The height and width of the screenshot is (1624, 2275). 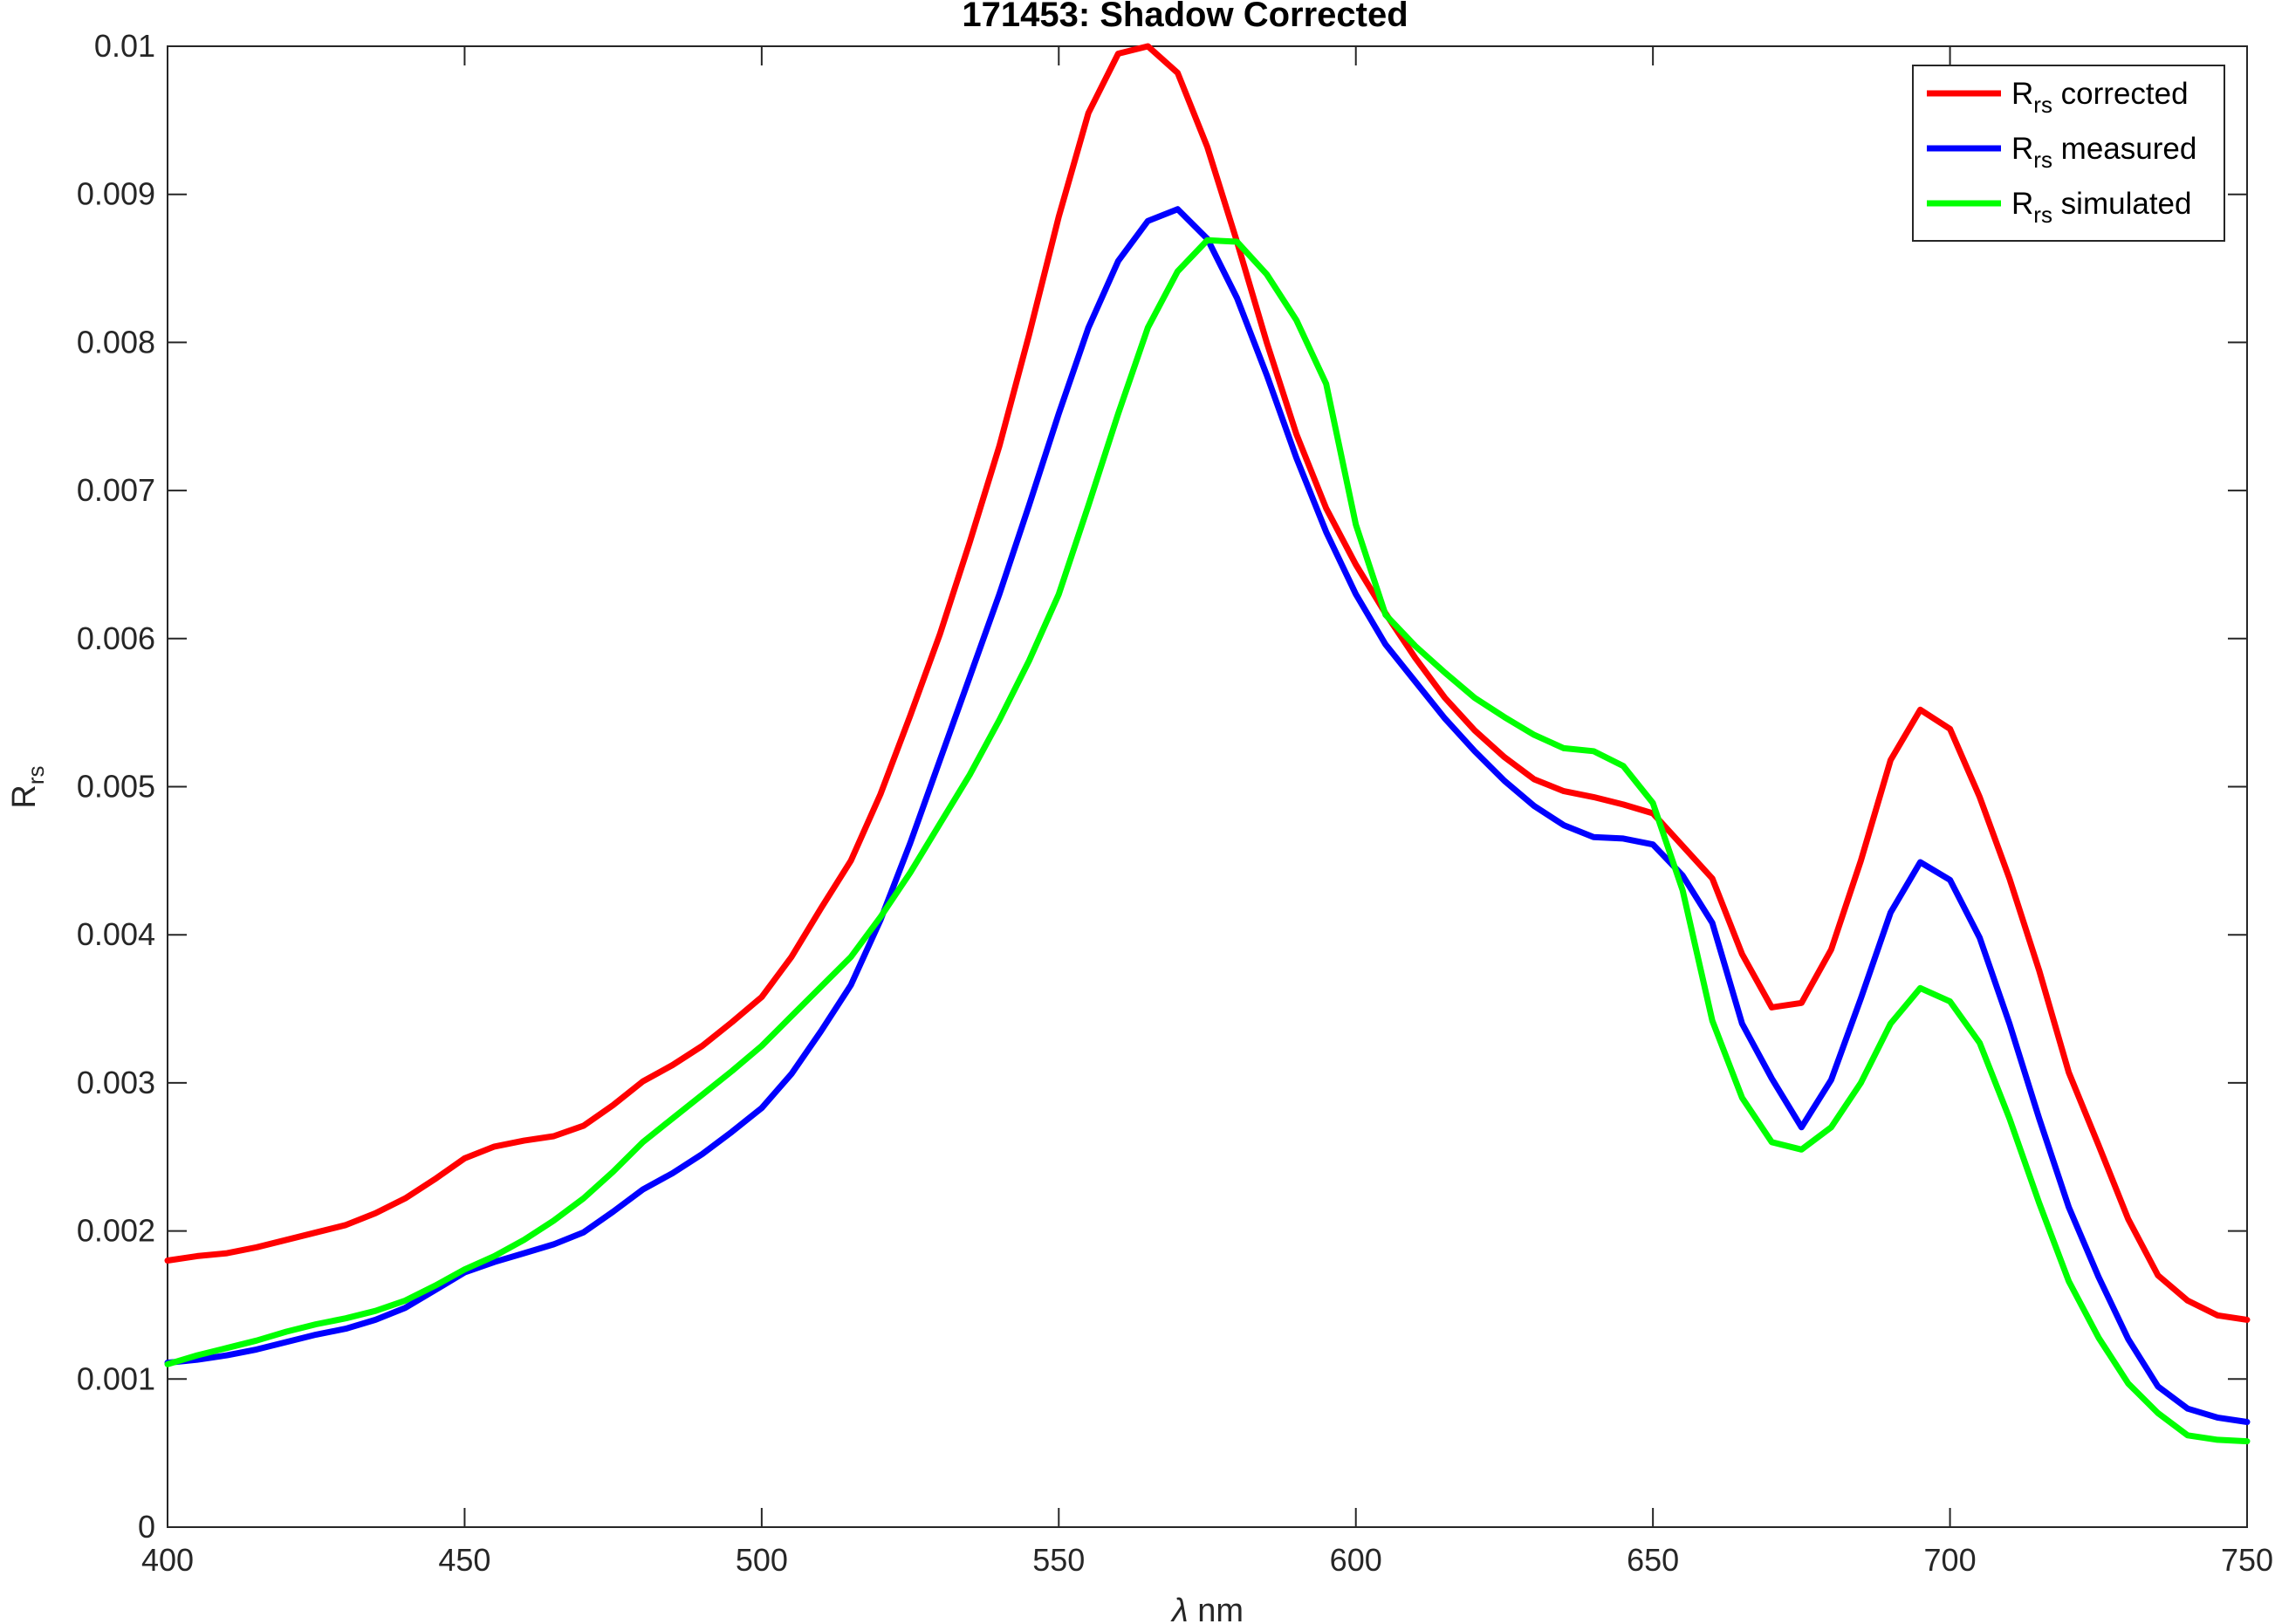 What do you see at coordinates (116, 1082) in the screenshot?
I see `y-tick-label: 0.003` at bounding box center [116, 1082].